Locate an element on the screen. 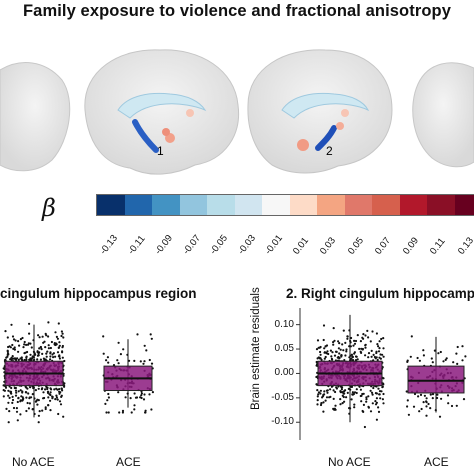 Image resolution: width=474 pixels, height=474 pixels. y-tick-label: 0.05 is located at coordinates (284, 349).